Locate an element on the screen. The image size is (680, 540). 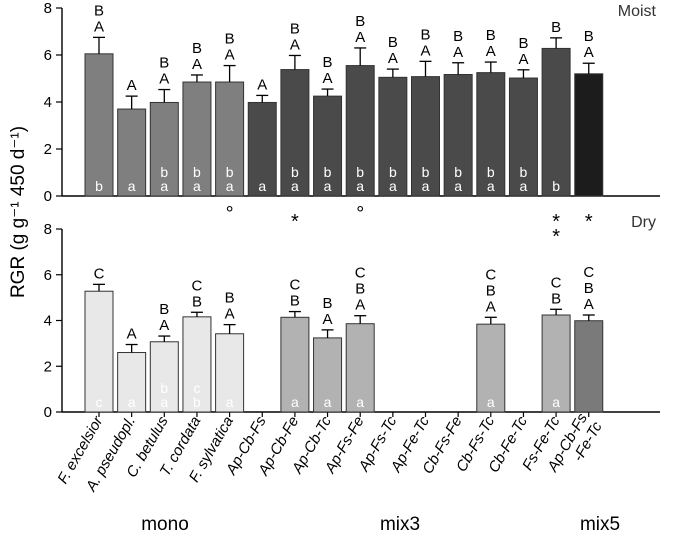
y-tick-label: 8 is located at coordinates (48, 8).